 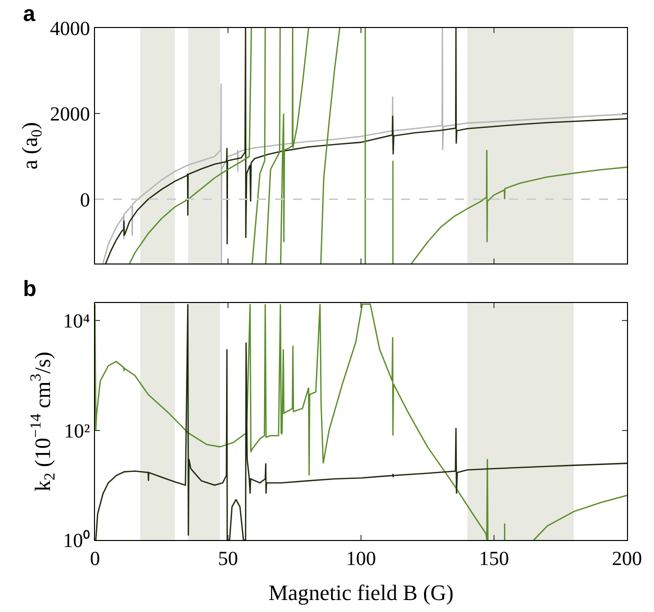 What do you see at coordinates (29, 288) in the screenshot?
I see `chart-title: b` at bounding box center [29, 288].